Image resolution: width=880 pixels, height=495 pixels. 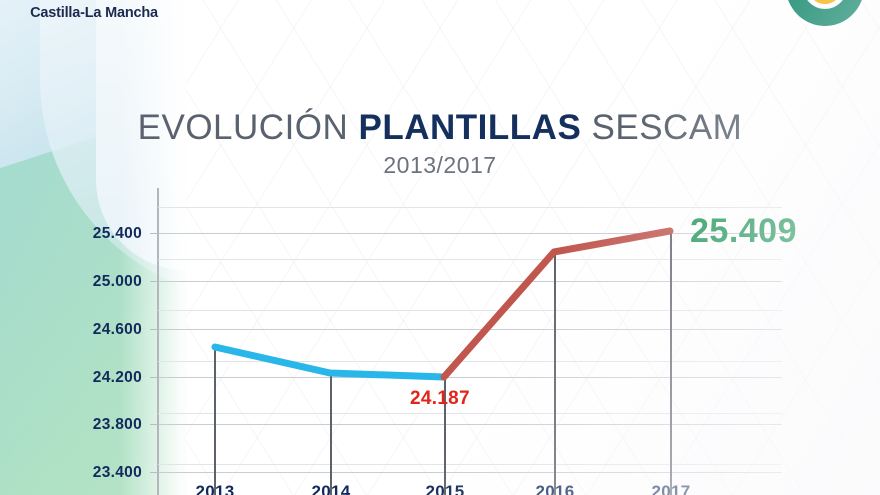 I want to click on data-label-2017: 25.409, so click(x=743, y=231).